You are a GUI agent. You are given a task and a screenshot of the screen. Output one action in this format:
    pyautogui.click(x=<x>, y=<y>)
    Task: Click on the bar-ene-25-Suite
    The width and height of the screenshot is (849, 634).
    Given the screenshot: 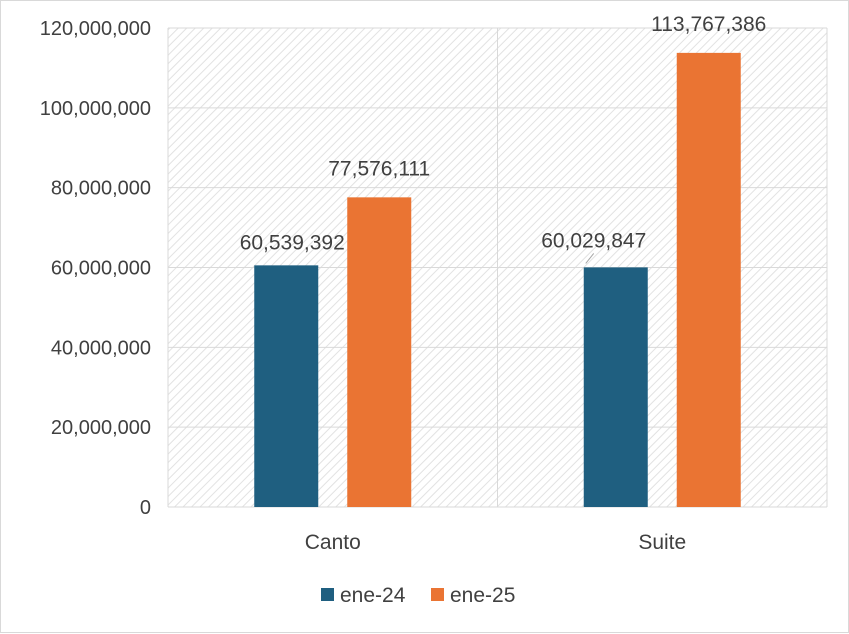 What is the action you would take?
    pyautogui.click(x=708, y=280)
    